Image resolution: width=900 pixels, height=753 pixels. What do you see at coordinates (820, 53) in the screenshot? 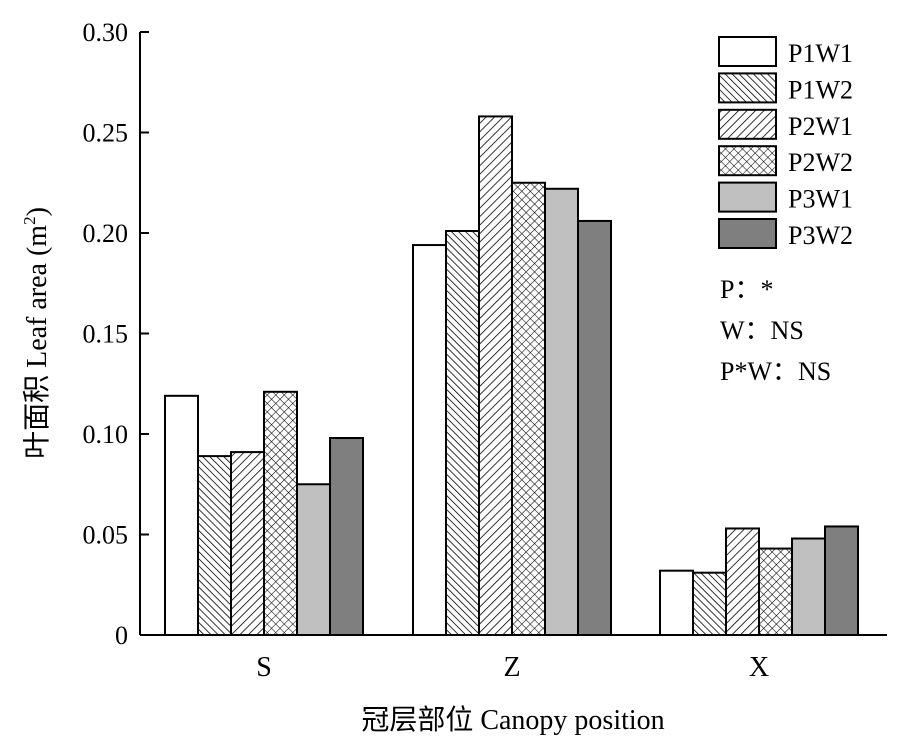
I see `legend-label: P1W1` at bounding box center [820, 53].